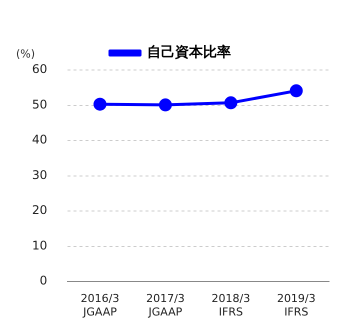 The width and height of the screenshot is (345, 330). I want to click on x-tick-label: 2017/3 JGAAP, so click(165, 305).